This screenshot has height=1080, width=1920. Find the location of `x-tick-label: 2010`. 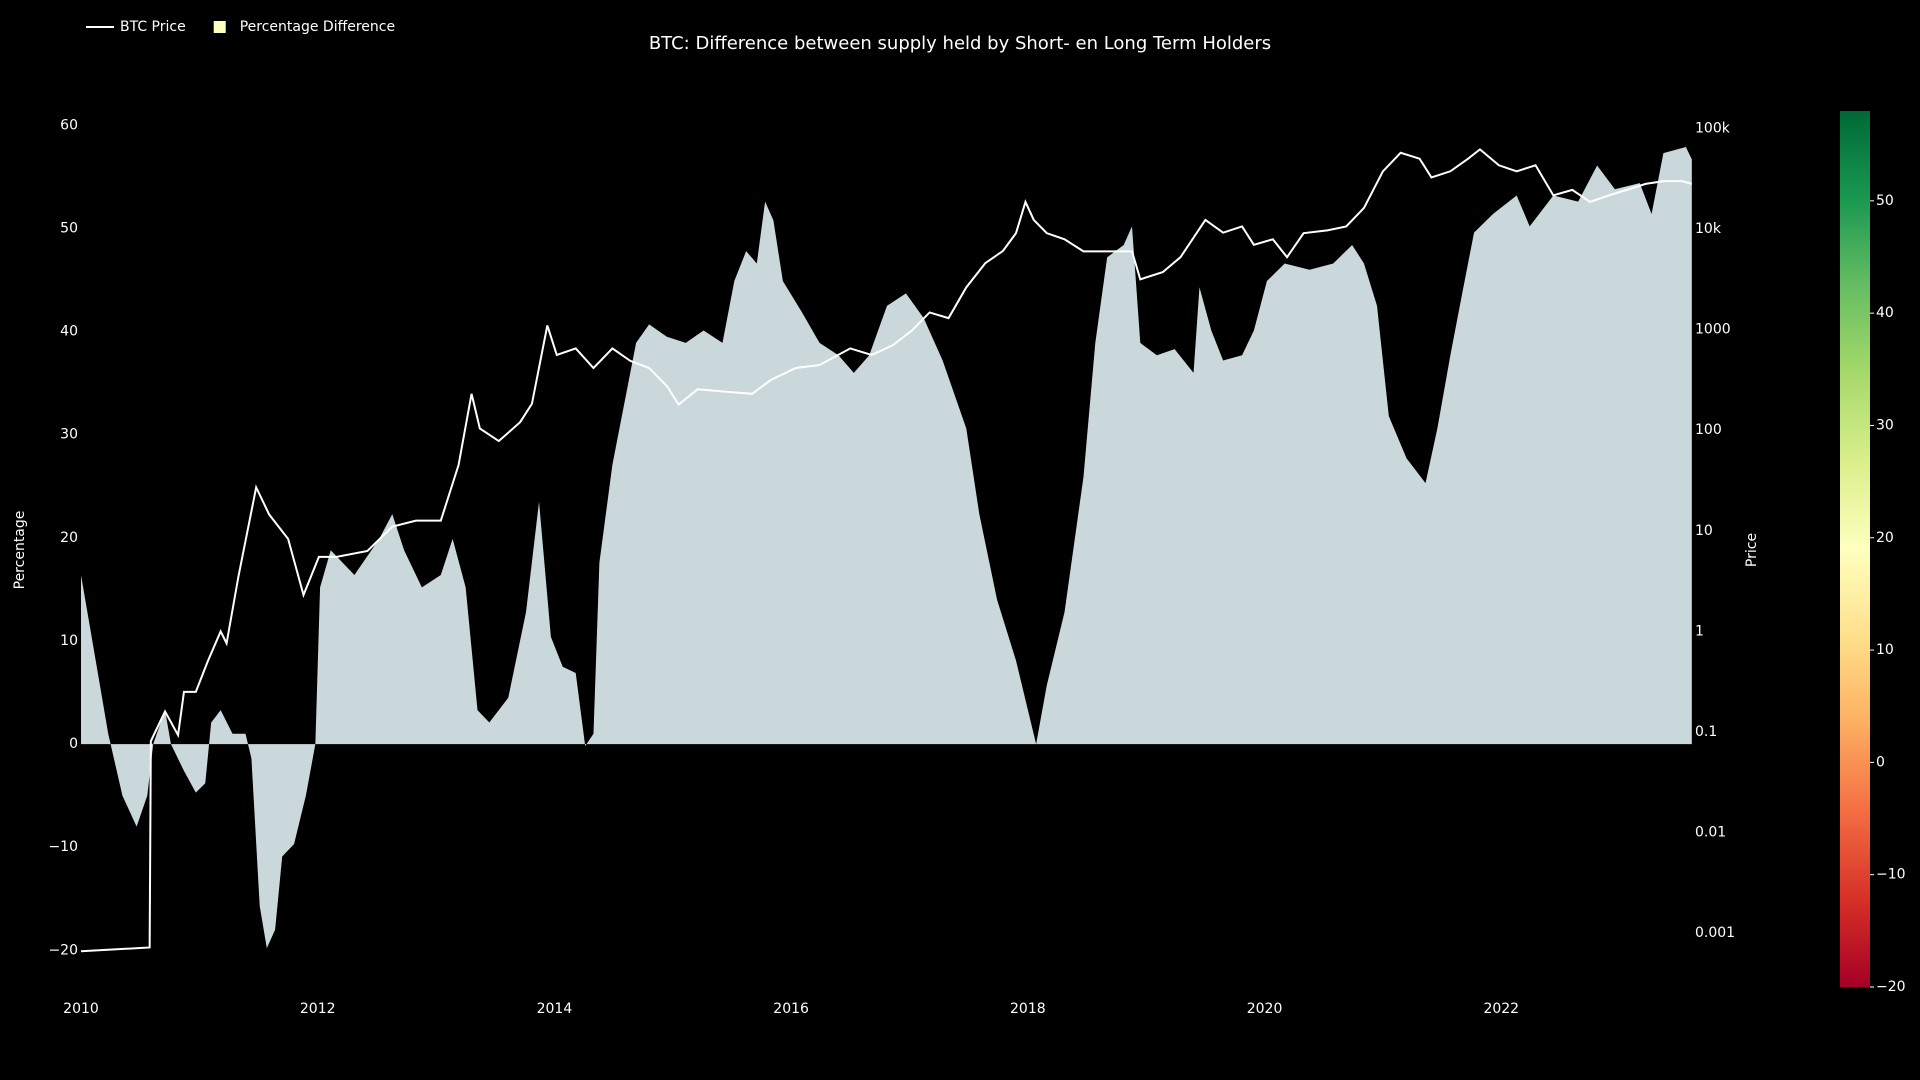

x-tick-label: 2010 is located at coordinates (81, 1009).